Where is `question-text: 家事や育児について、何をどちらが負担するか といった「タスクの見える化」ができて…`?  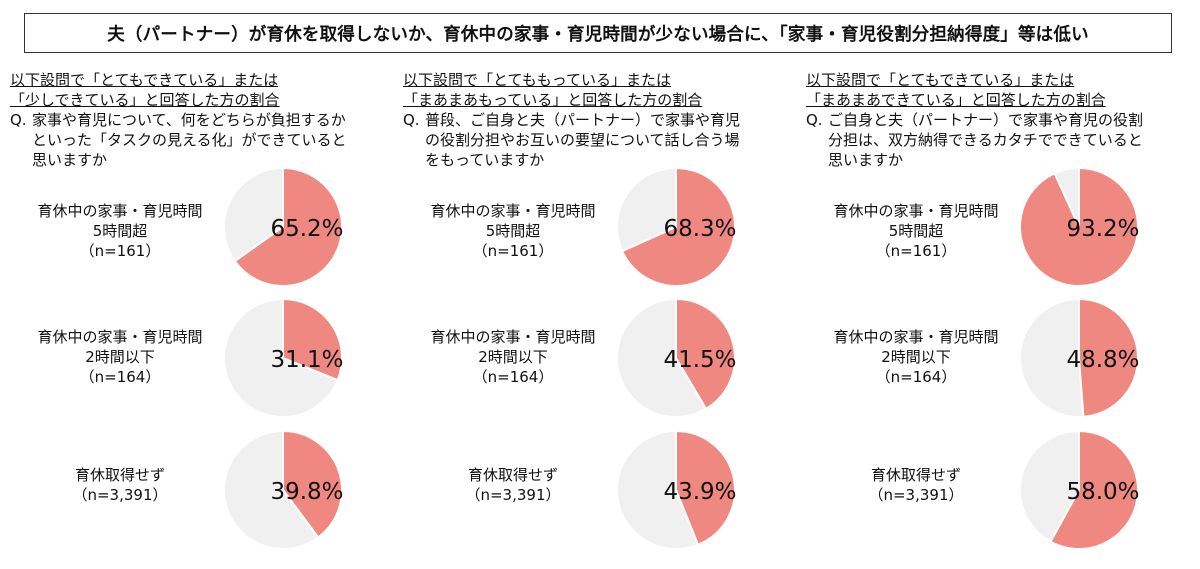
question-text: 家事や育児について、何をどちらが負担するか といった「タスクの見える化」ができて… is located at coordinates (189, 140).